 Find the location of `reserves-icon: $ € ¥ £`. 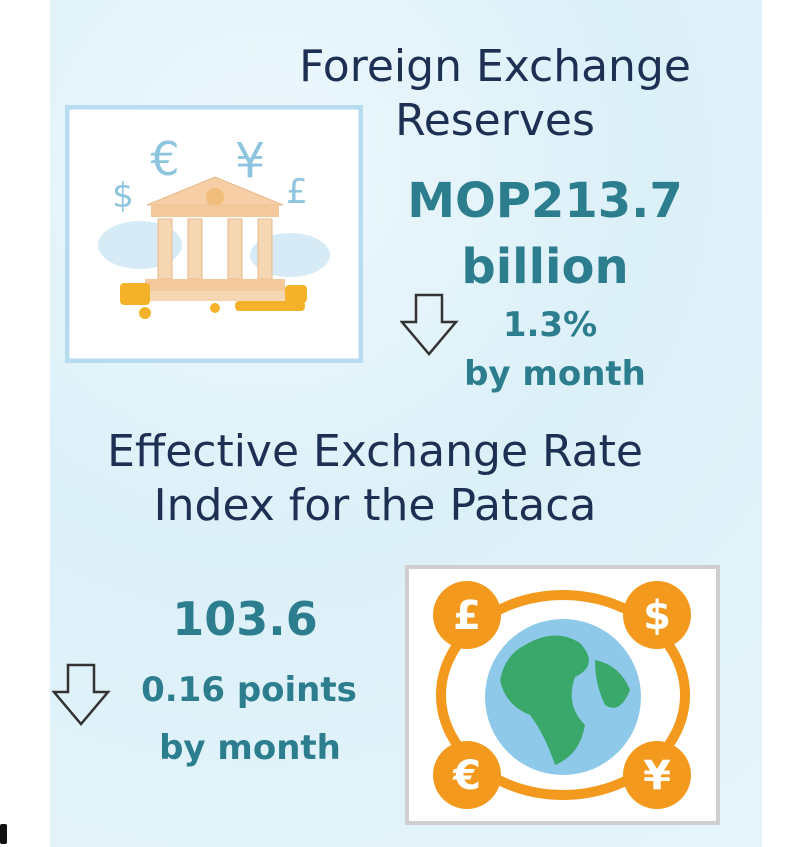

reserves-icon: $ € ¥ £ is located at coordinates (214, 234).